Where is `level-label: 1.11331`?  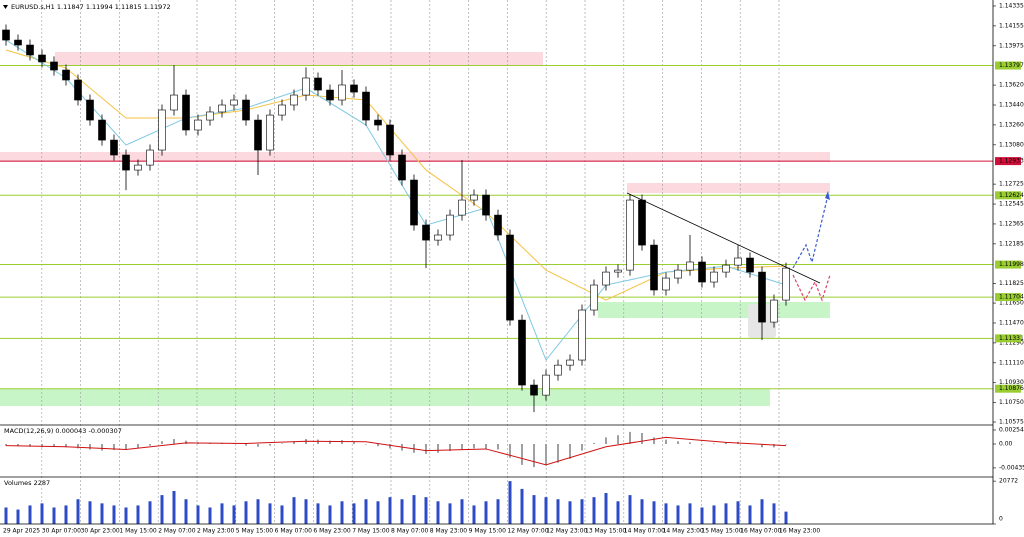 level-label: 1.11331 is located at coordinates (1011, 338).